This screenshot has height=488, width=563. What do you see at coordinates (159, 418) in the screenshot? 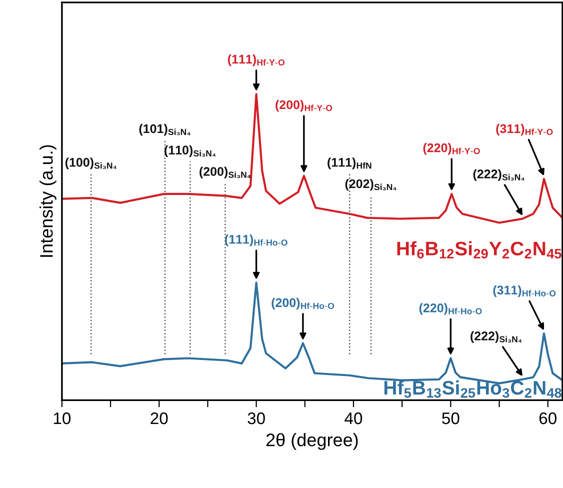
I see `x-tick-label: 20` at bounding box center [159, 418].